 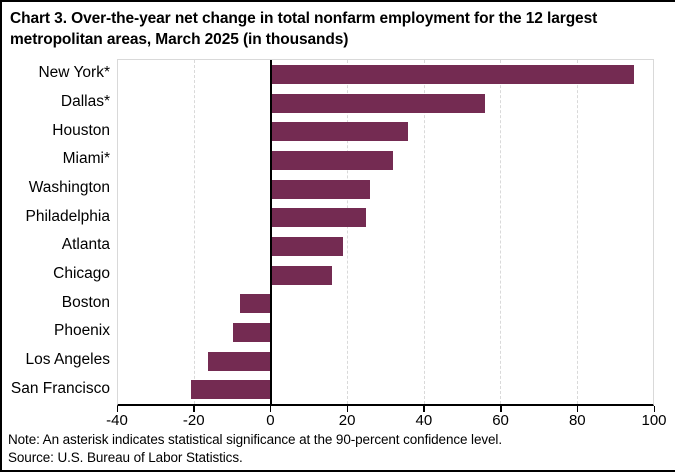 What do you see at coordinates (377, 103) in the screenshot?
I see `bar-dallas` at bounding box center [377, 103].